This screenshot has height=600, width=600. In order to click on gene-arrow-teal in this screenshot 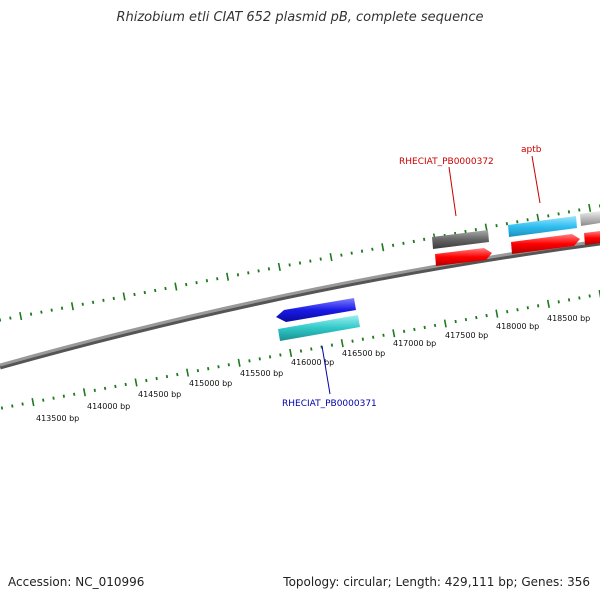, I will do `click(319, 328)`.